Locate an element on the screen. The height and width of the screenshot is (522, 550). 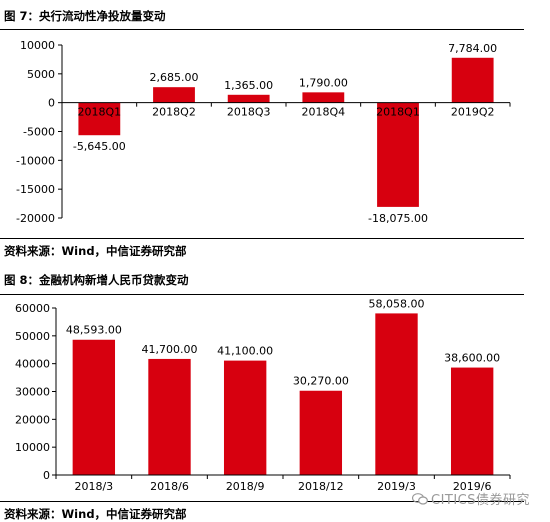
figure-8-source: 资料来源：Wind，中信证券研究部 is located at coordinates (95, 514).